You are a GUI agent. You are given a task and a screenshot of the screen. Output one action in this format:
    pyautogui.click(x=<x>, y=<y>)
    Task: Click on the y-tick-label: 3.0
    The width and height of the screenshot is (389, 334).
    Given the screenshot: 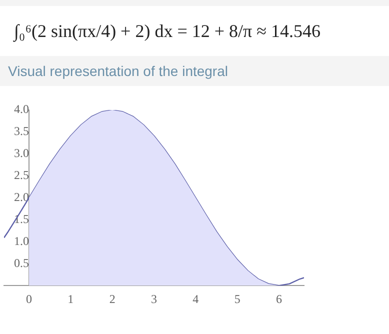 What is the action you would take?
    pyautogui.click(x=21, y=153)
    